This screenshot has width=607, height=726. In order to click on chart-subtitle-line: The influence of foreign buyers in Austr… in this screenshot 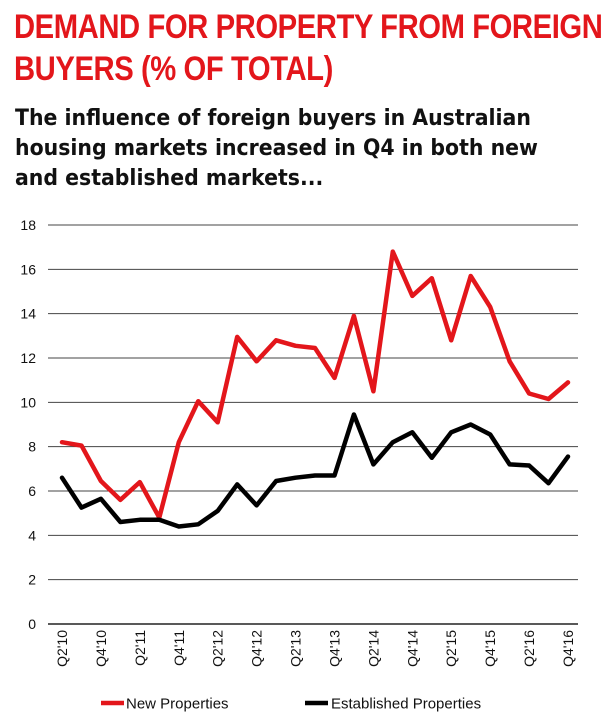, I will do `click(273, 118)`.